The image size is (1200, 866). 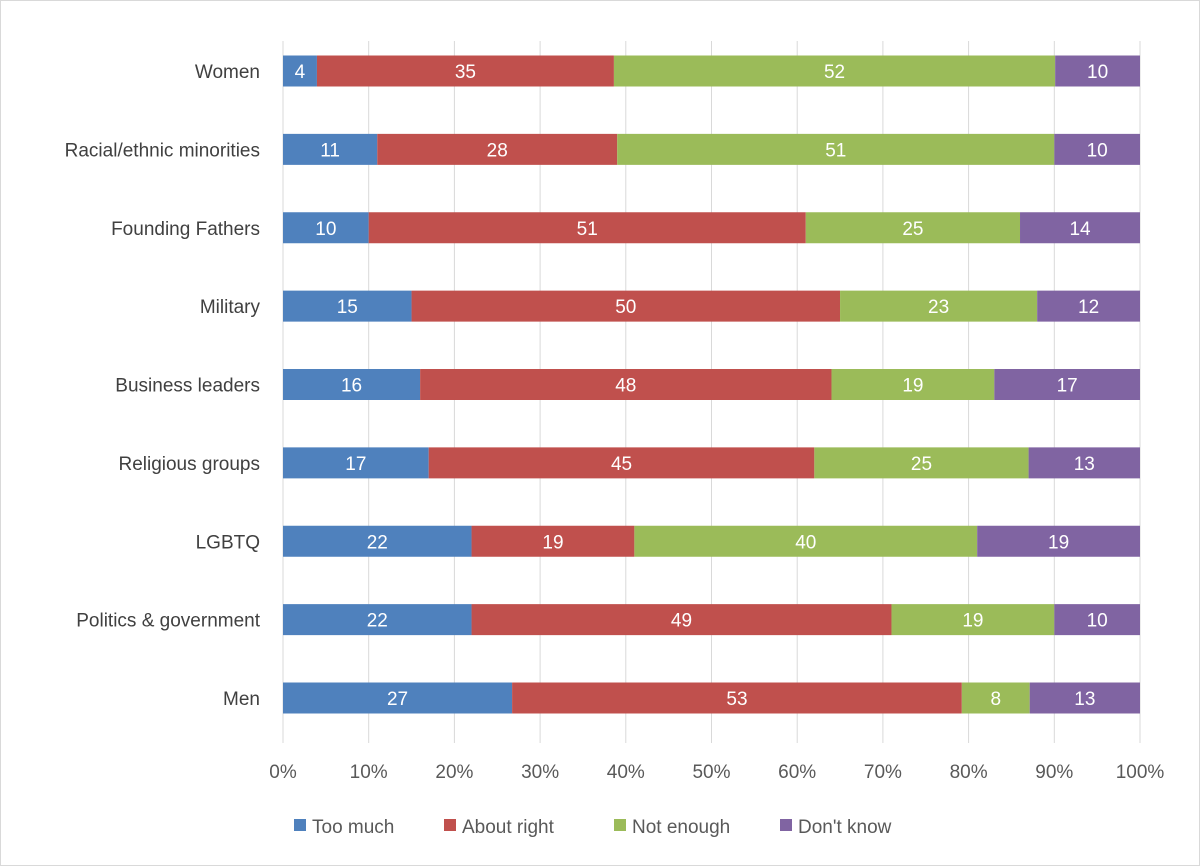 I want to click on data-label: 16, so click(x=351, y=386).